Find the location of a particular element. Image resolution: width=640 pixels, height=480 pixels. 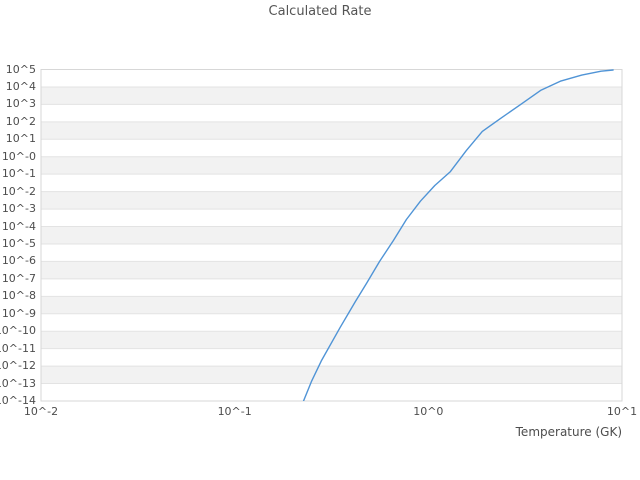

x-tick-label: 10^1 is located at coordinates (622, 411).